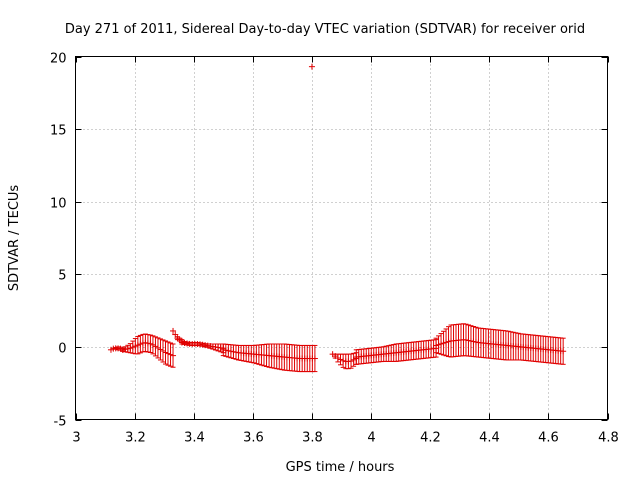  What do you see at coordinates (58, 59) in the screenshot?
I see `y-tick-label: 20` at bounding box center [58, 59].